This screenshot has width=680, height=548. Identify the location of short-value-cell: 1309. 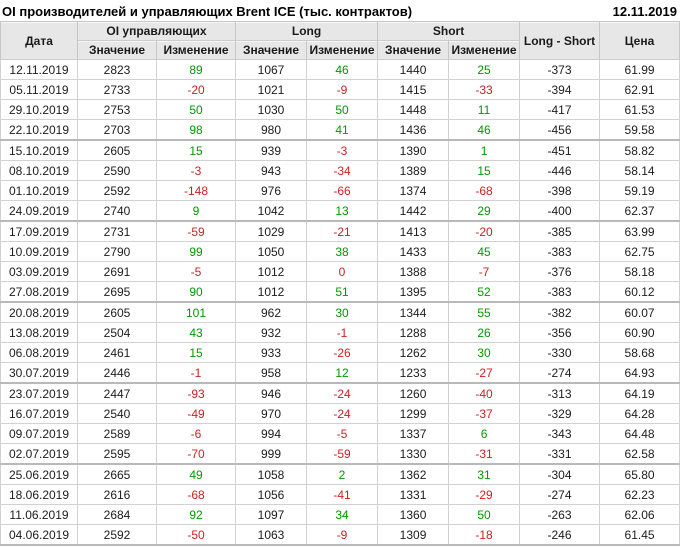
(413, 535).